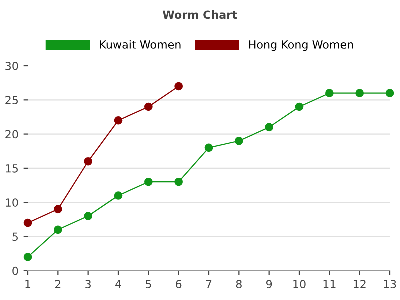 The height and width of the screenshot is (300, 400). I want to click on y-tick-label: 0, so click(15, 271).